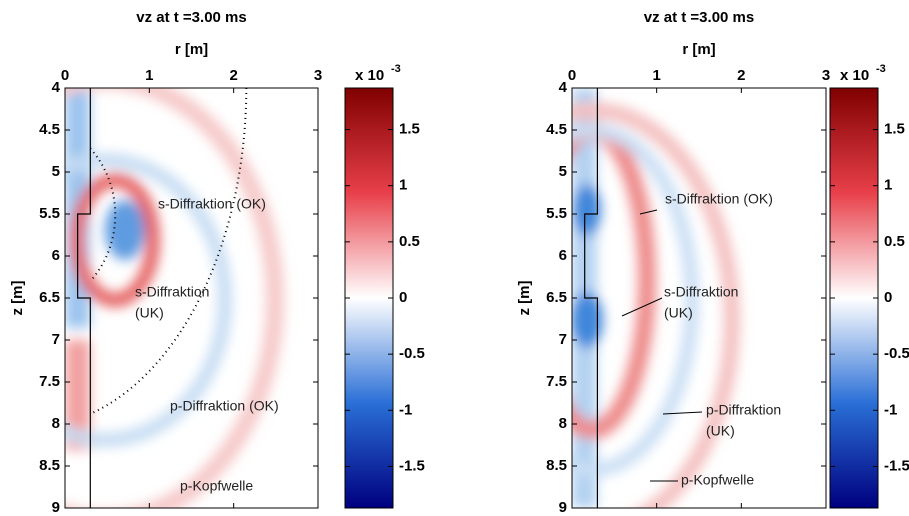  What do you see at coordinates (224, 406) in the screenshot?
I see `annotation: p-Diffraktion (OK)` at bounding box center [224, 406].